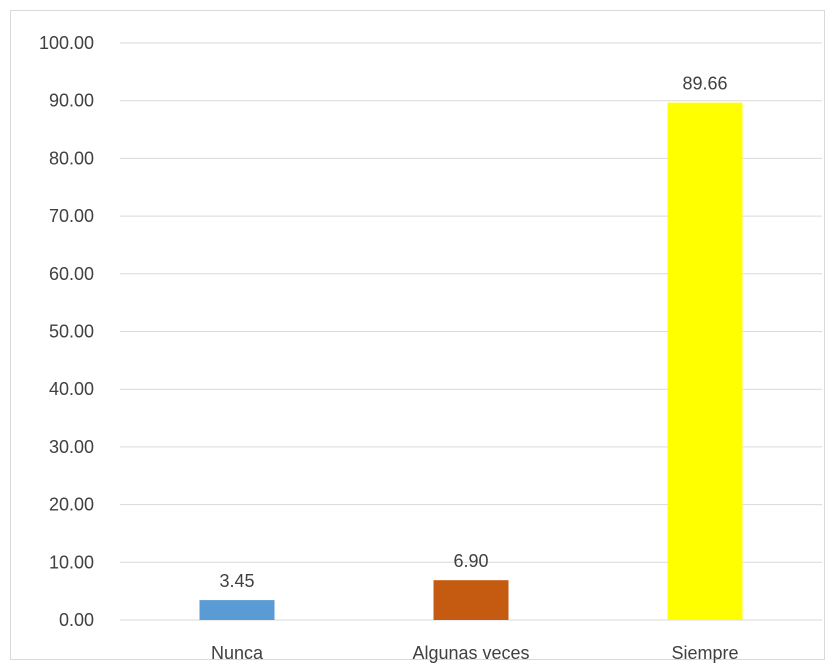 The width and height of the screenshot is (837, 672). I want to click on y-tick-label: 10.00, so click(71, 562).